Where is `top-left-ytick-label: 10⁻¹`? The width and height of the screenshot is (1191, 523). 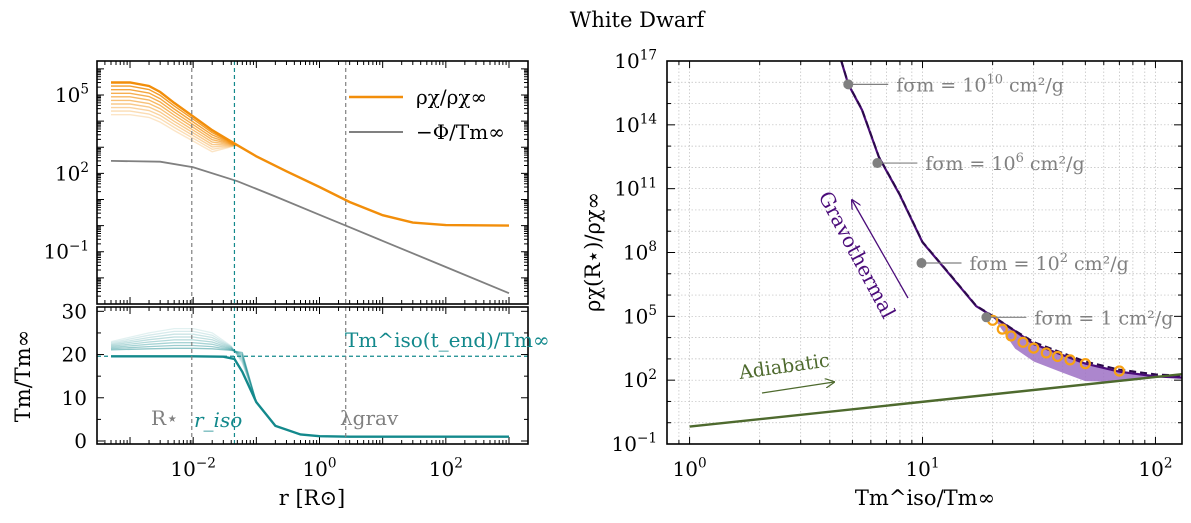 top-left-ytick-label: 10⁻¹ is located at coordinates (67, 250).